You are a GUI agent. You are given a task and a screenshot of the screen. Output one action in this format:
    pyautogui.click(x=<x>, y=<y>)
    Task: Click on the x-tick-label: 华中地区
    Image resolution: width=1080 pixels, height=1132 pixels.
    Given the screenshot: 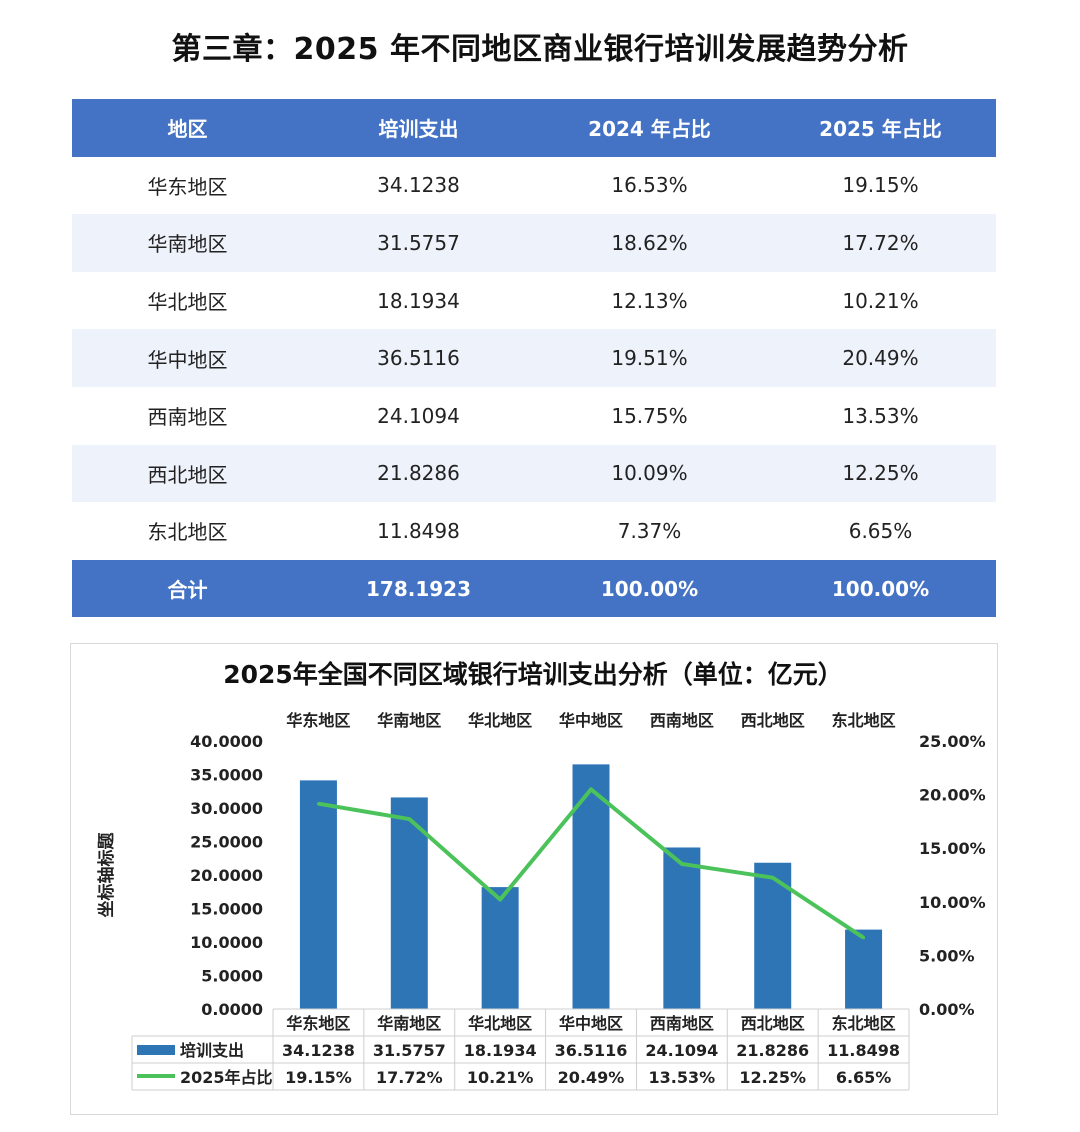 What is the action you would take?
    pyautogui.click(x=591, y=1023)
    